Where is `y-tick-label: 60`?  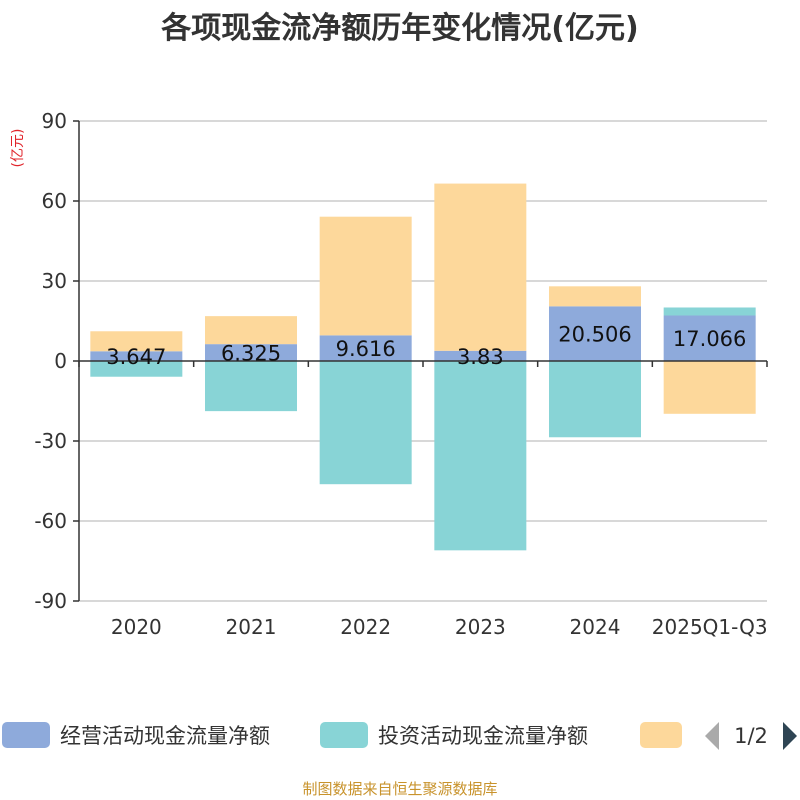 y-tick-label: 60 is located at coordinates (54, 201).